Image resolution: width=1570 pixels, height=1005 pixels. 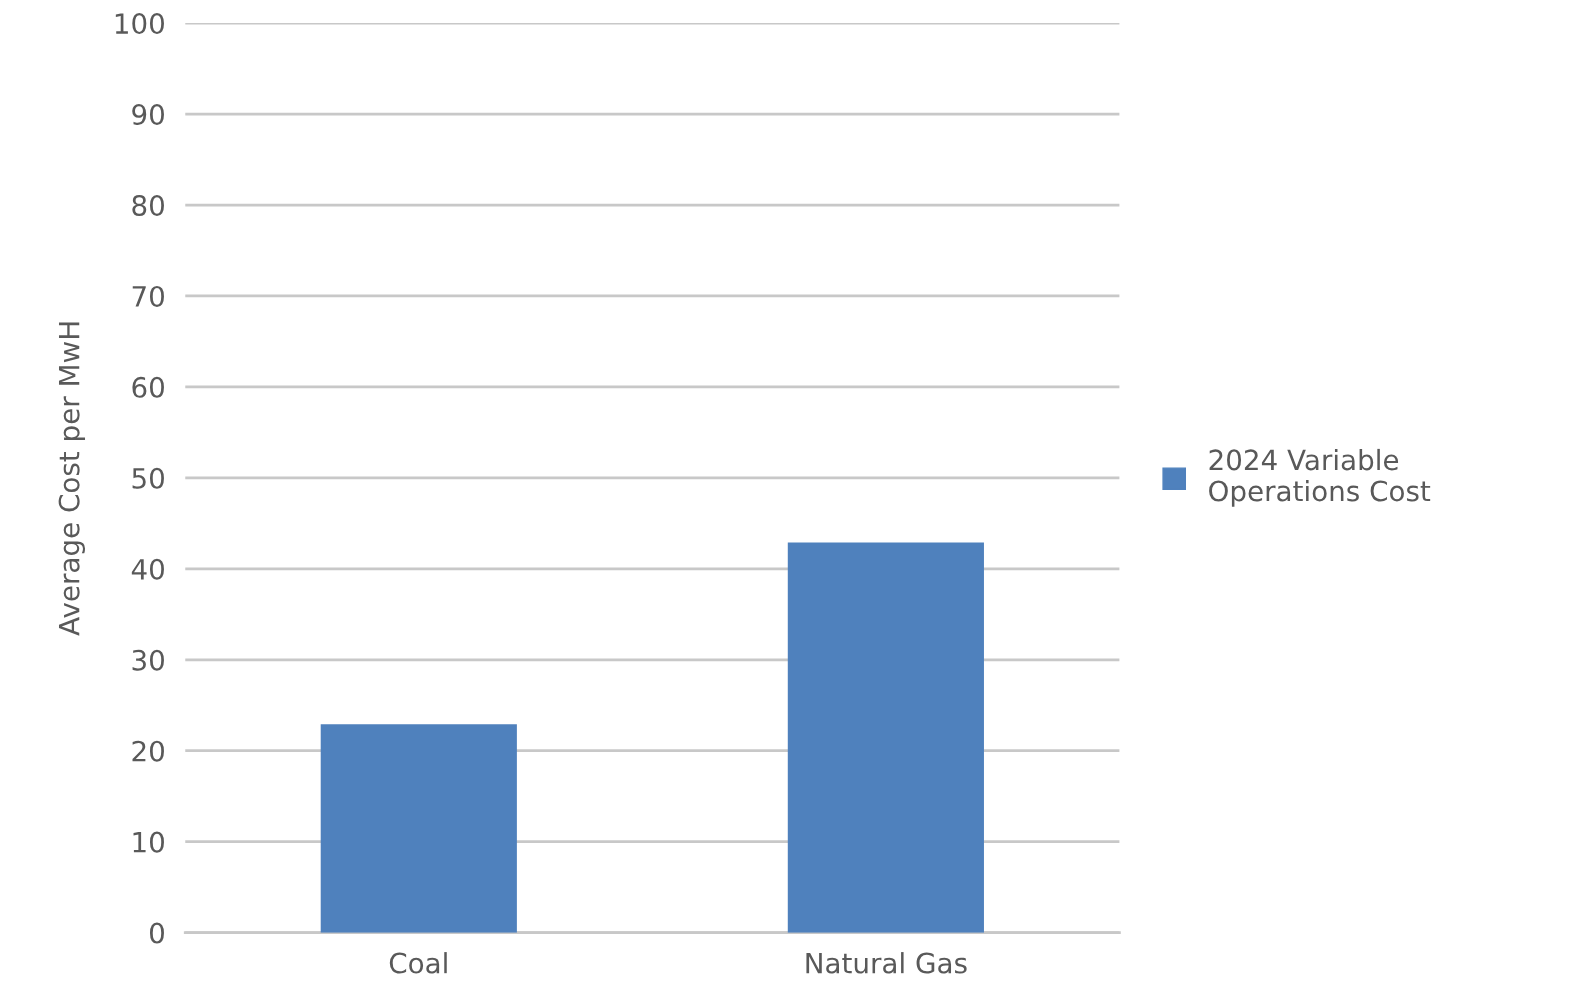 What do you see at coordinates (148, 660) in the screenshot?
I see `y-tick-label: 30` at bounding box center [148, 660].